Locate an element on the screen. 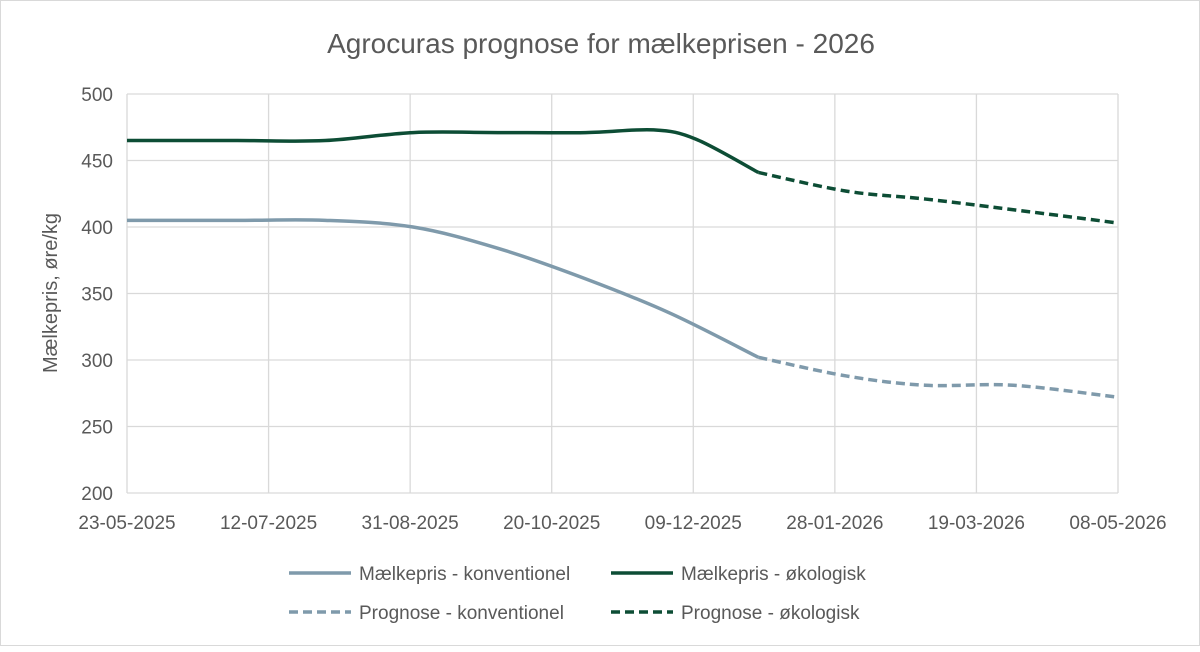 This screenshot has height=652, width=1200. x-tick-label: 23-05-2025 is located at coordinates (126, 523).